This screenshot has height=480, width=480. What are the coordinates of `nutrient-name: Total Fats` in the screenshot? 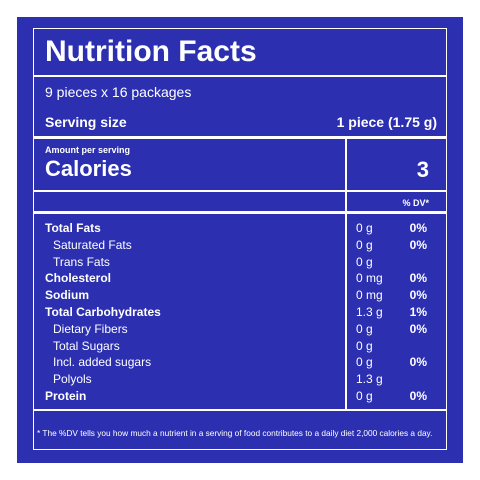 It's located at (73, 228).